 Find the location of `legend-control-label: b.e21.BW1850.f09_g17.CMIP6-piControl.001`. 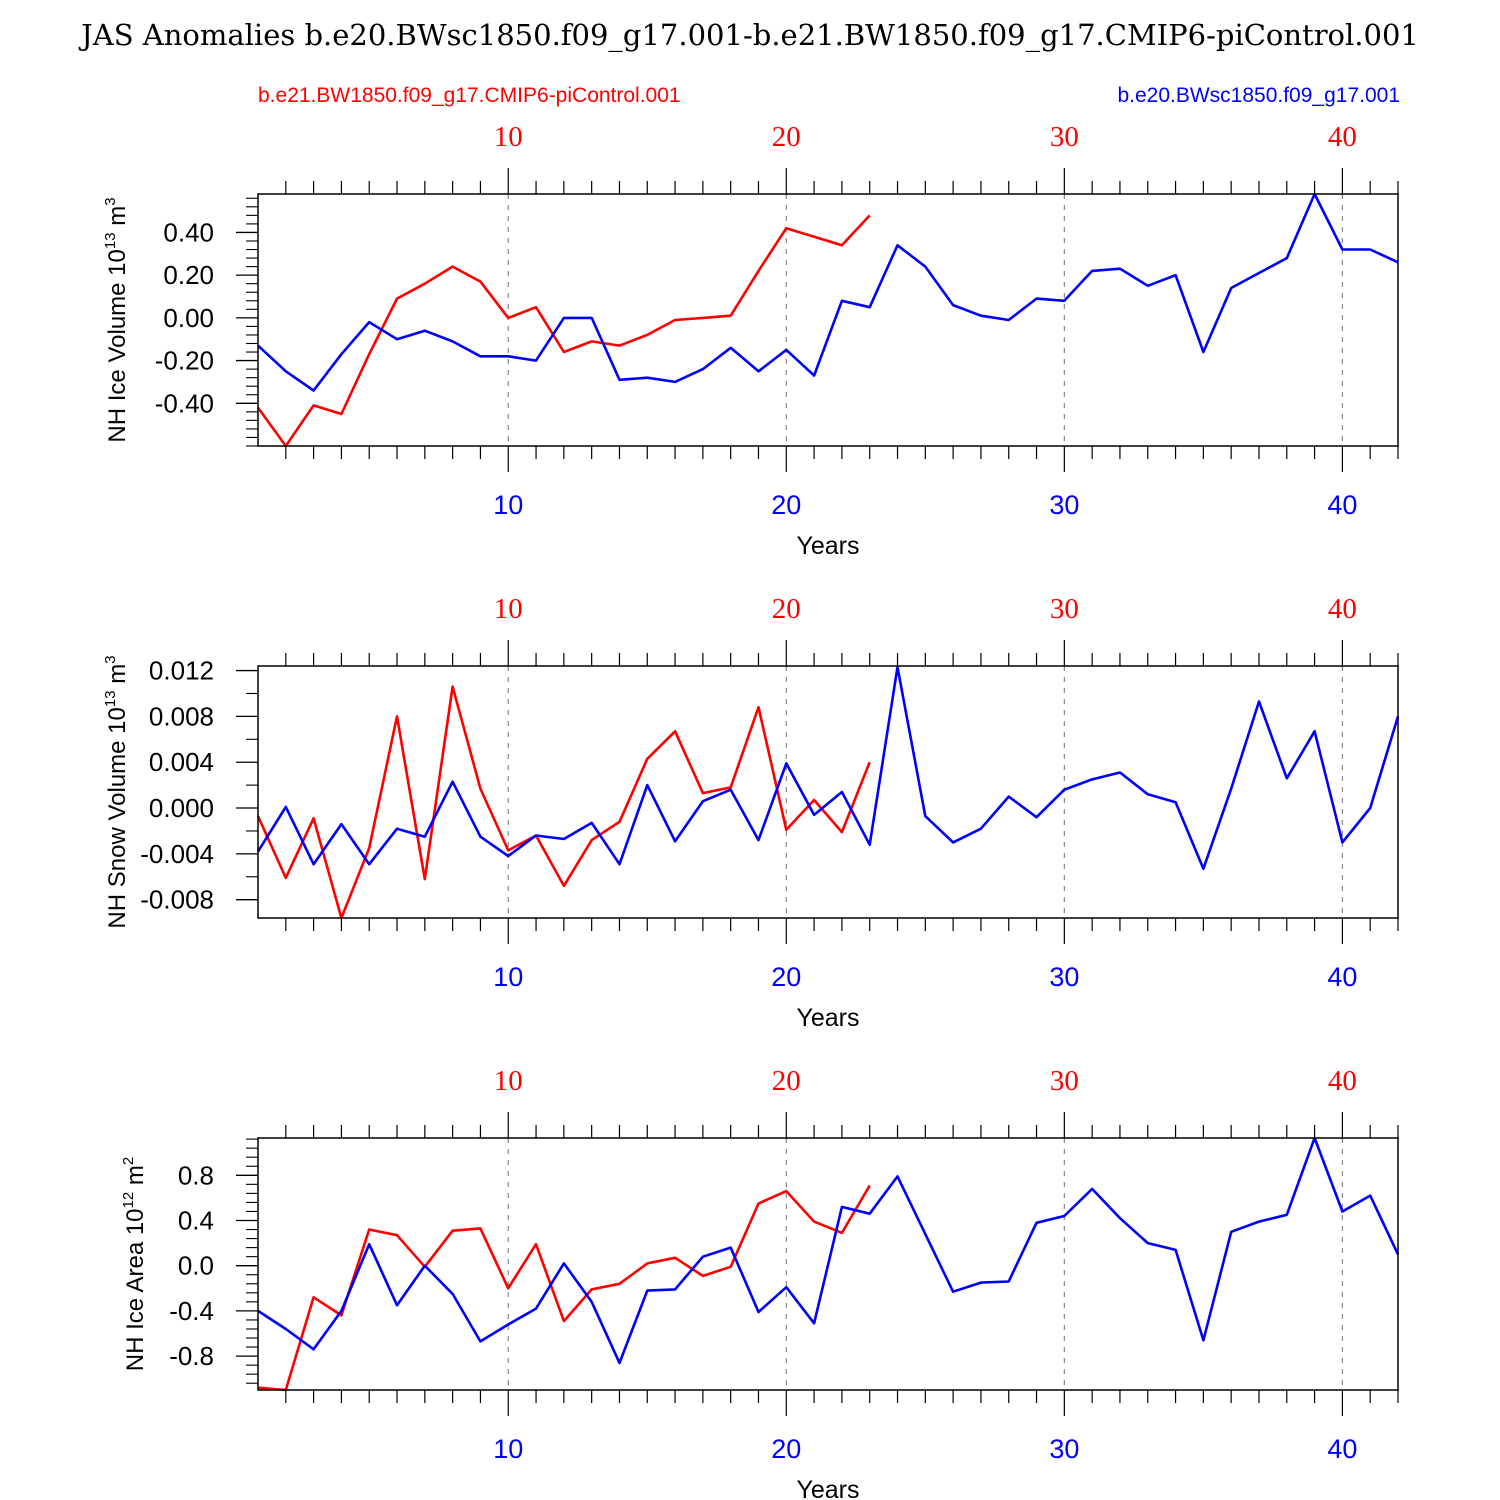

legend-control-label: b.e21.BW1850.f09_g17.CMIP6-piControl.001 is located at coordinates (469, 95).